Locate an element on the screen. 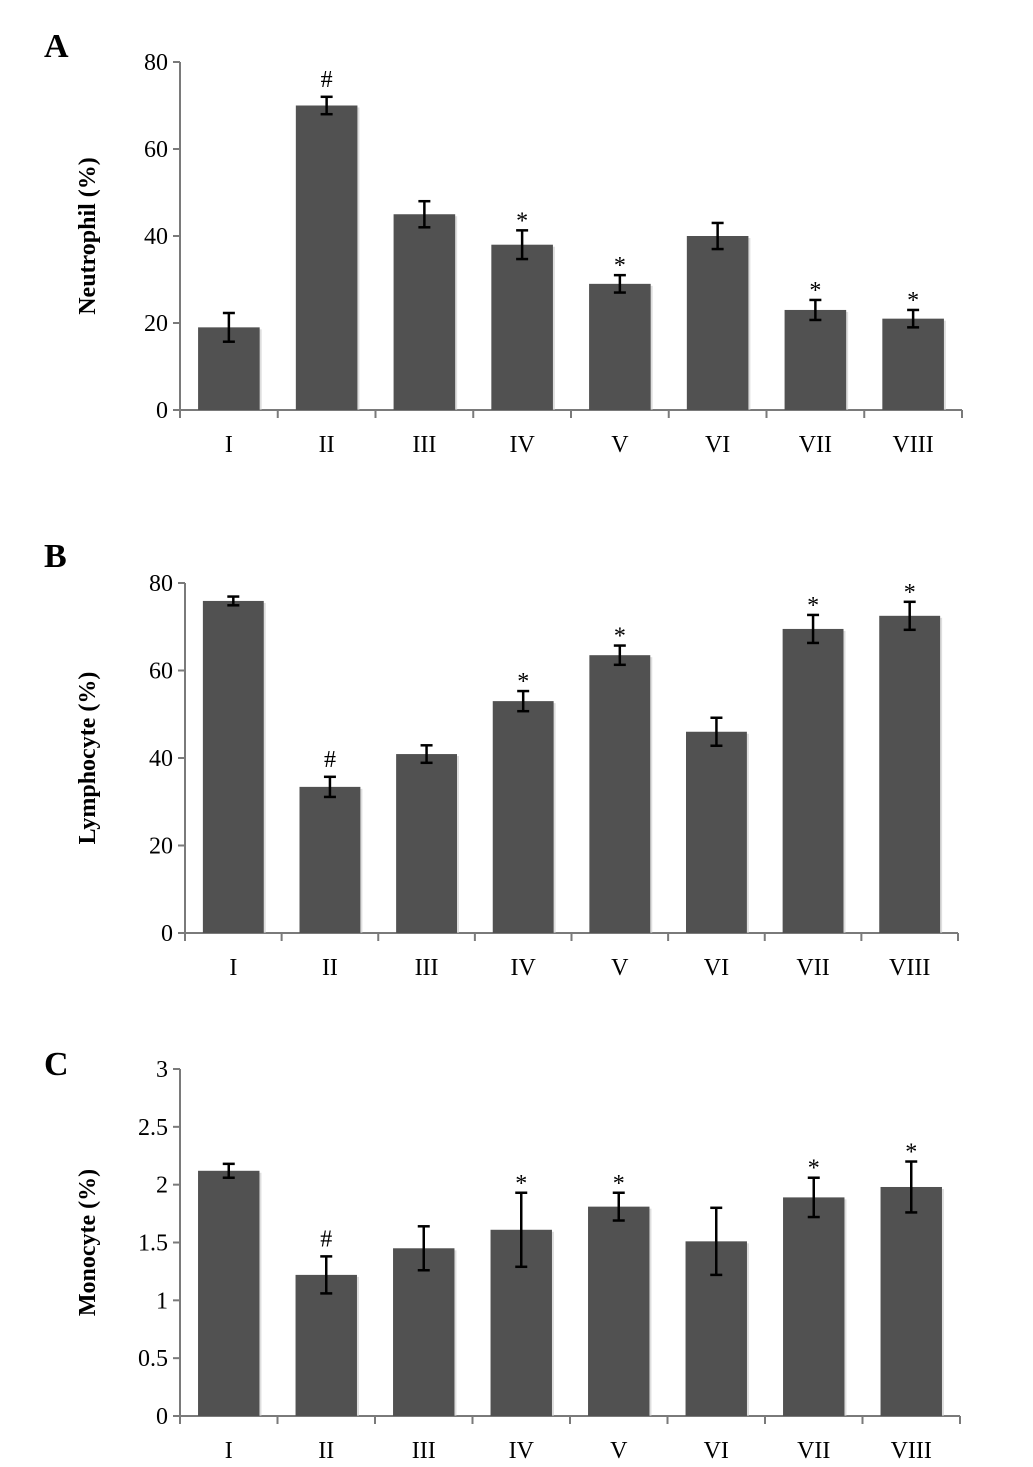 The height and width of the screenshot is (1467, 1033). y-tick-label: 0.5 is located at coordinates (153, 1359).